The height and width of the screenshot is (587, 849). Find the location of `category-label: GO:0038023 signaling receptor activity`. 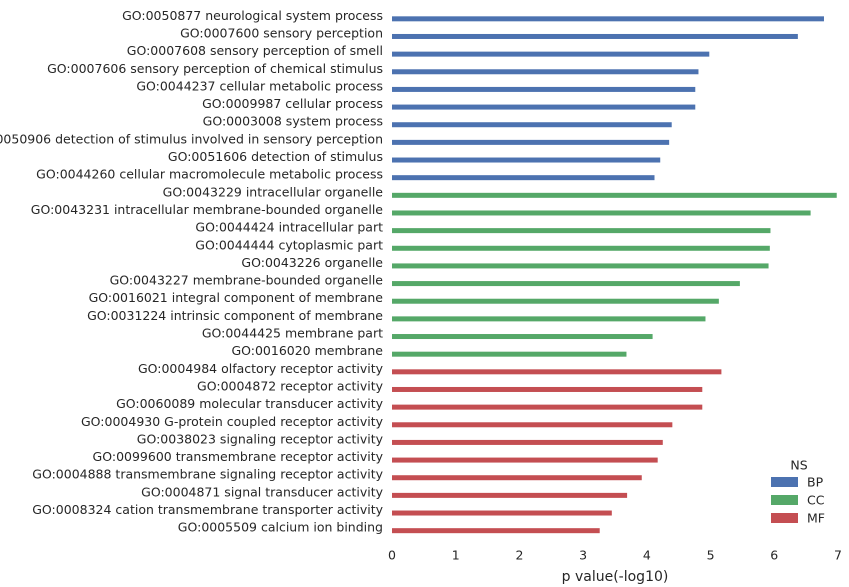

category-label: GO:0038023 signaling receptor activity is located at coordinates (260, 438).